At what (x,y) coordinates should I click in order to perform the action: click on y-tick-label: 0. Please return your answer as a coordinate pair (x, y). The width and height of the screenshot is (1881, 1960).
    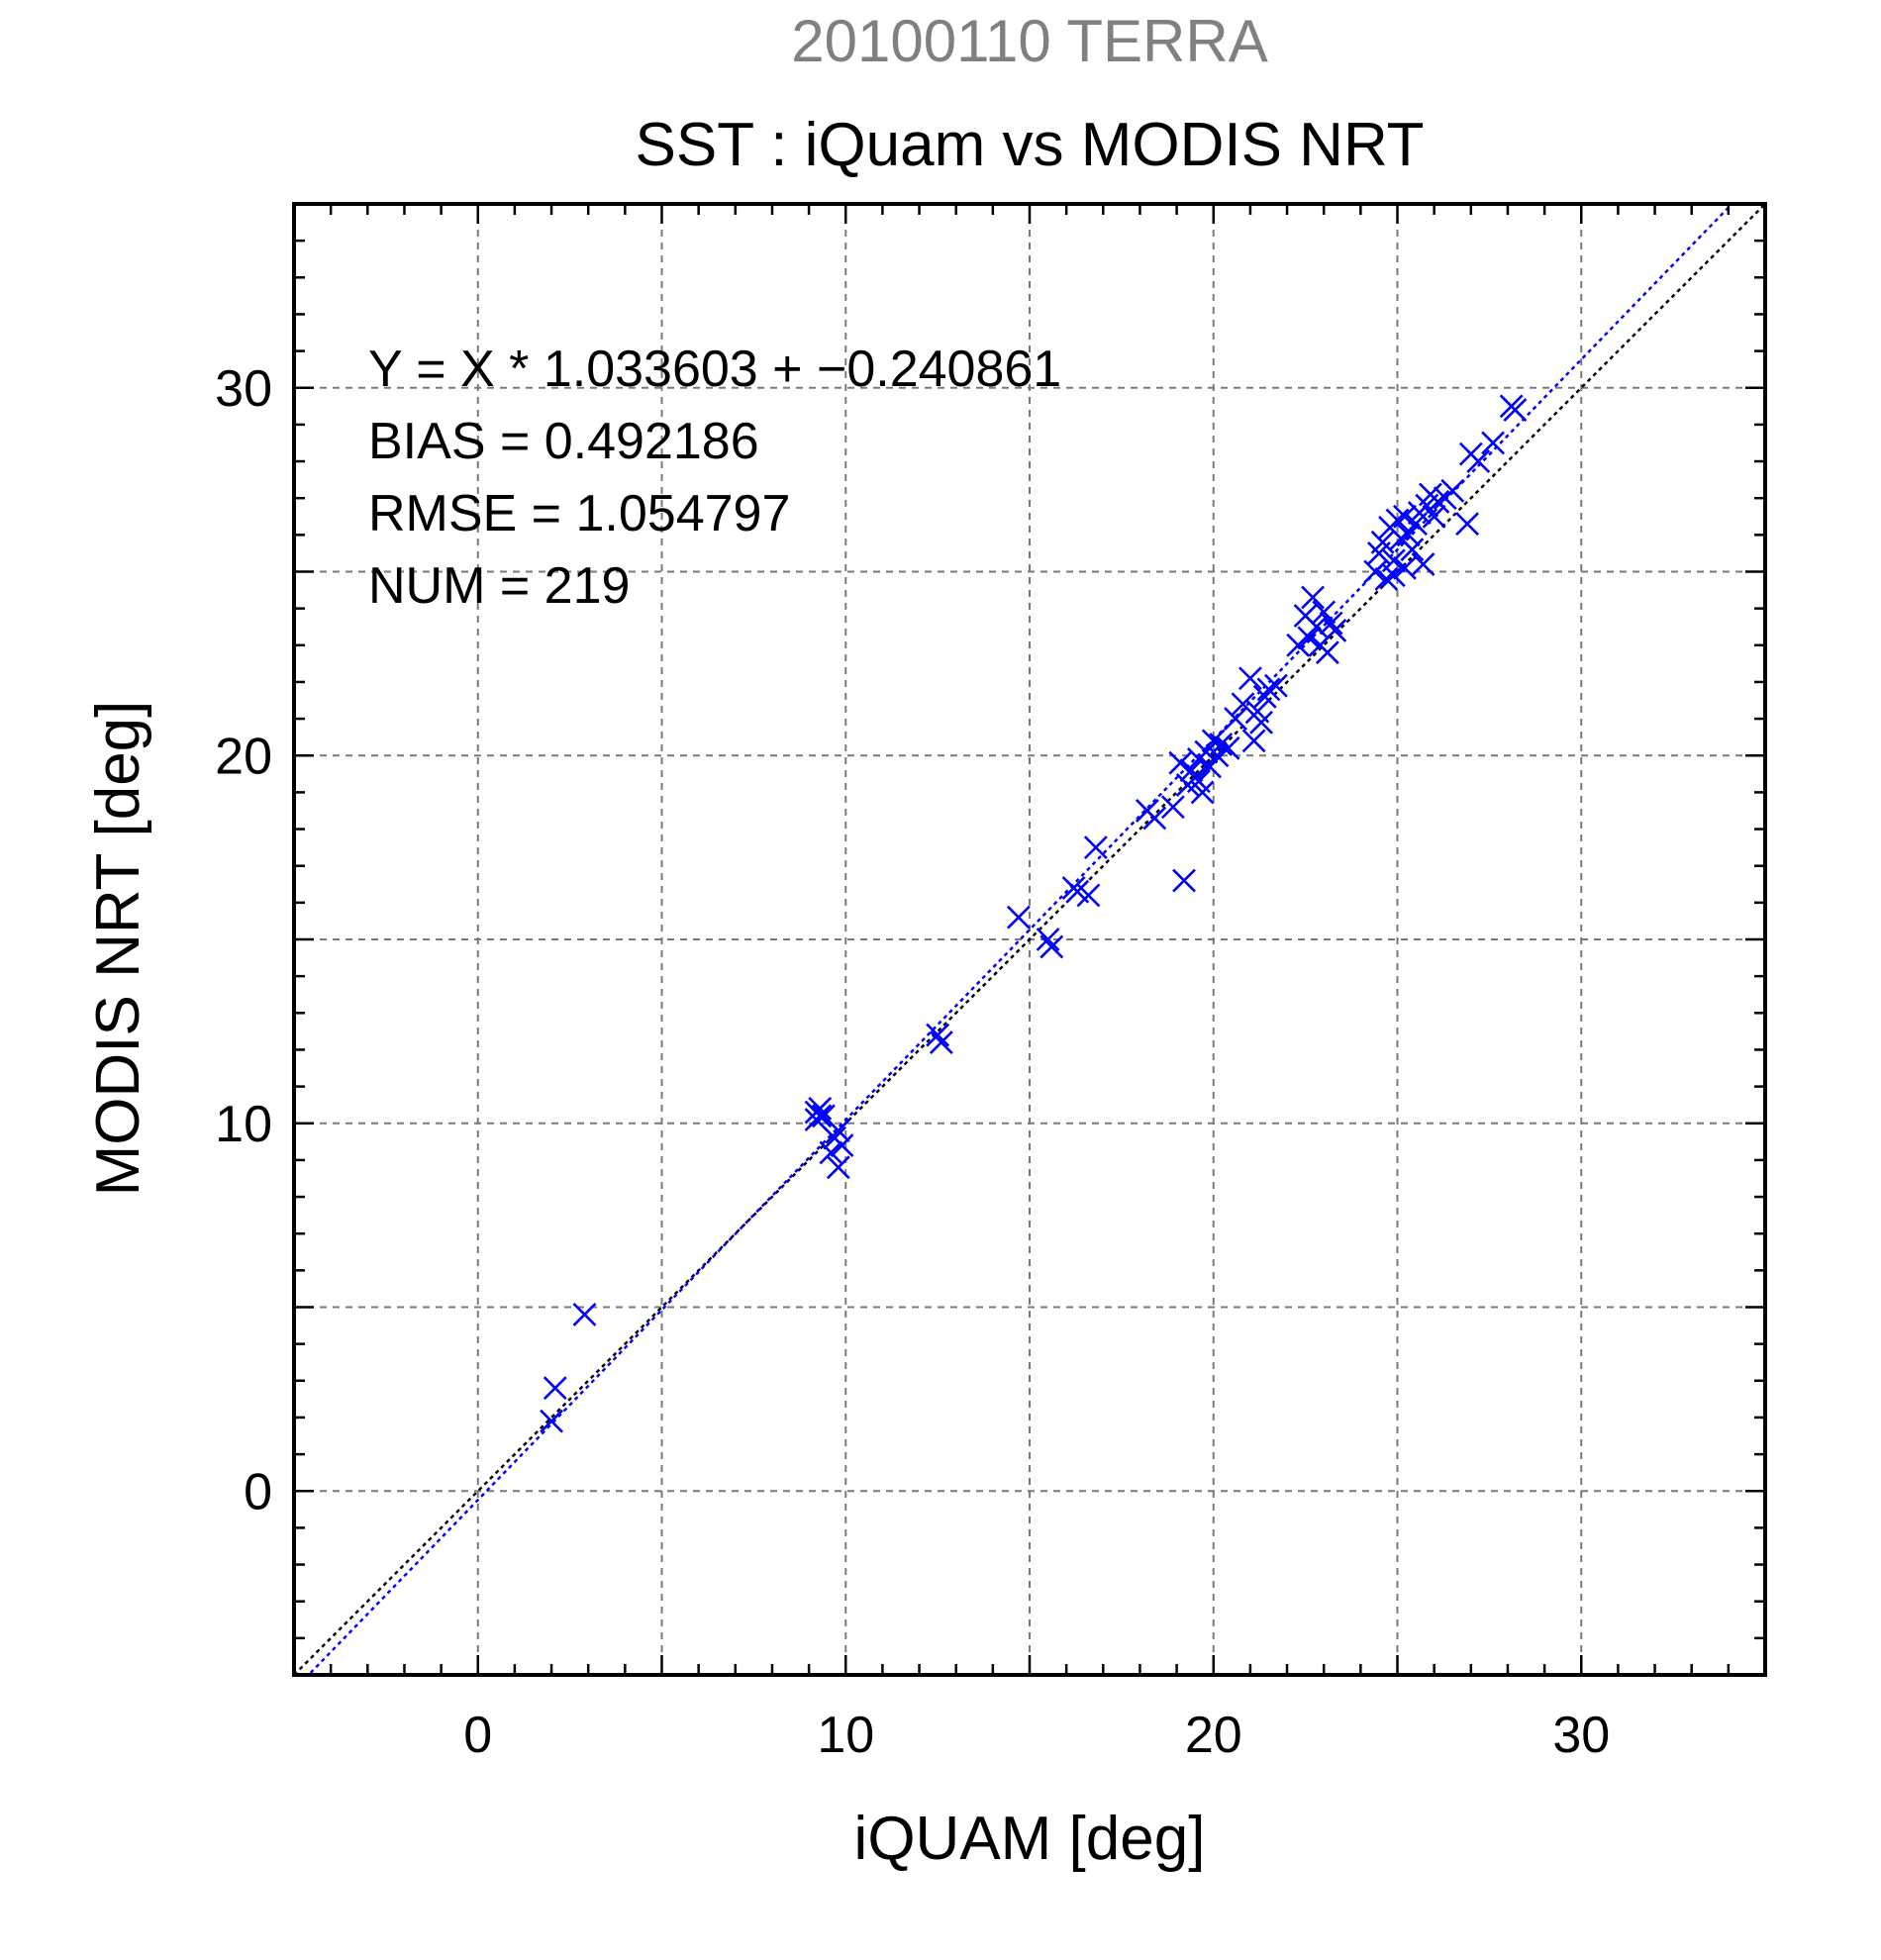
    Looking at the image, I should click on (258, 1491).